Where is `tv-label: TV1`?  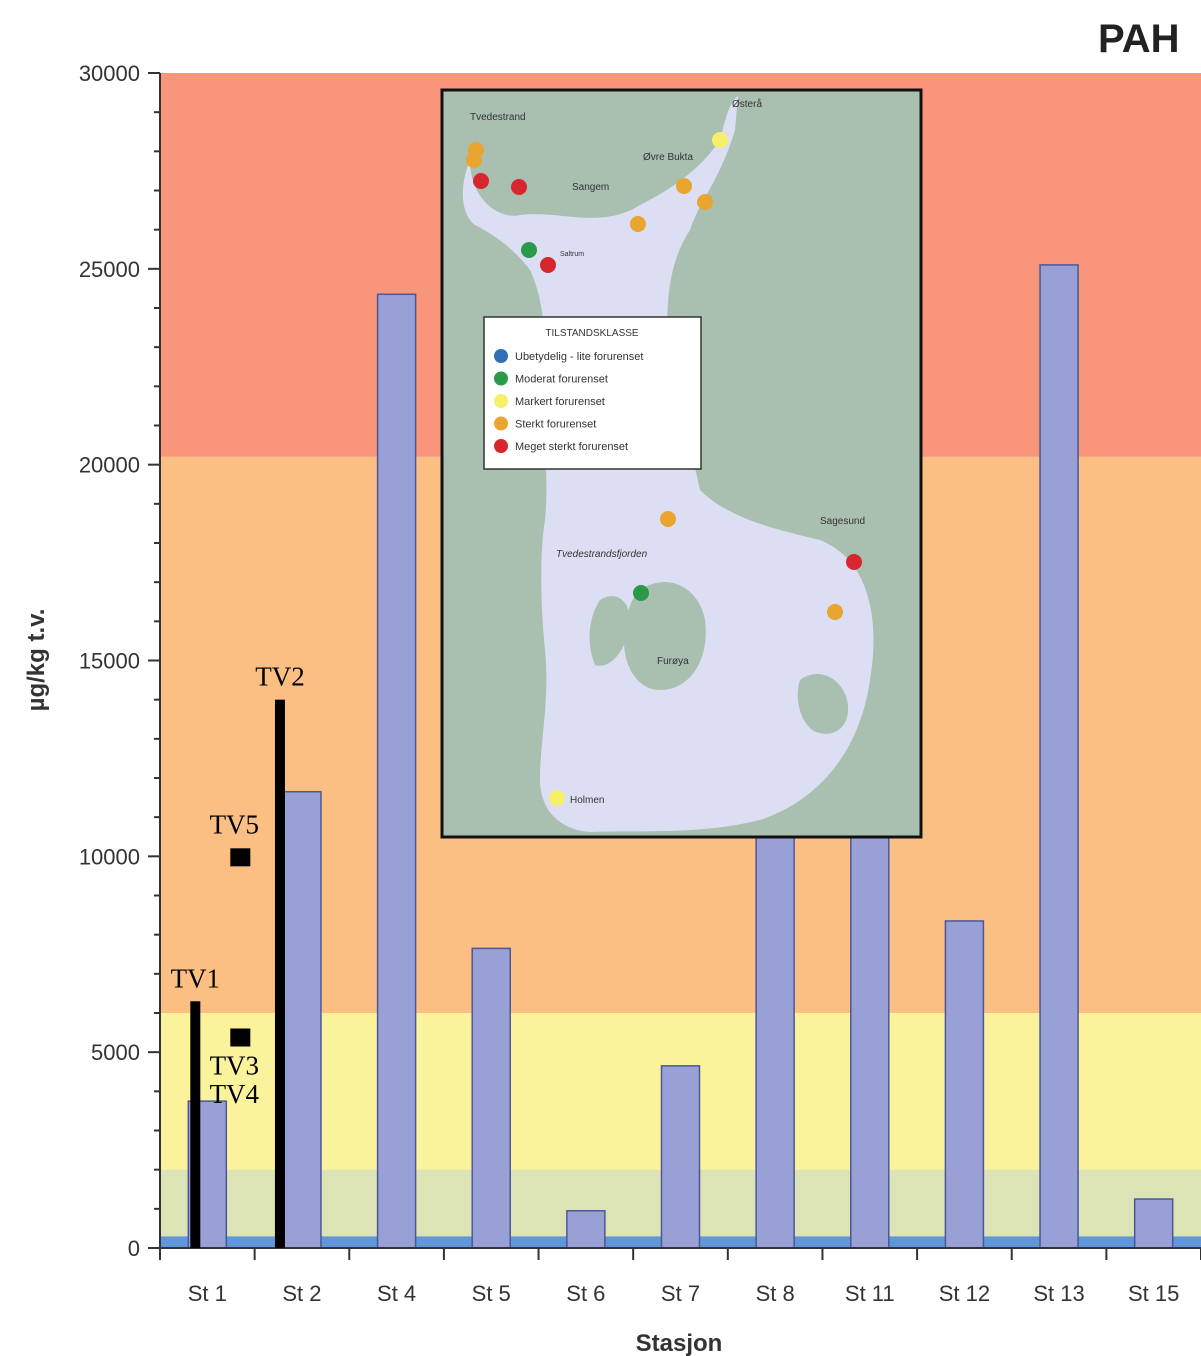
tv-label: TV1 is located at coordinates (196, 978).